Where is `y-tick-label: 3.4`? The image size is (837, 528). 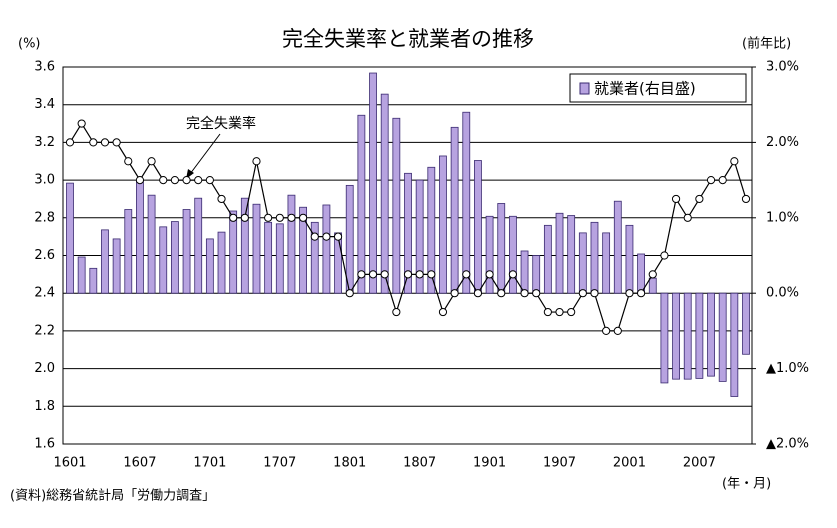
y-tick-label: 3.4 is located at coordinates (44, 104).